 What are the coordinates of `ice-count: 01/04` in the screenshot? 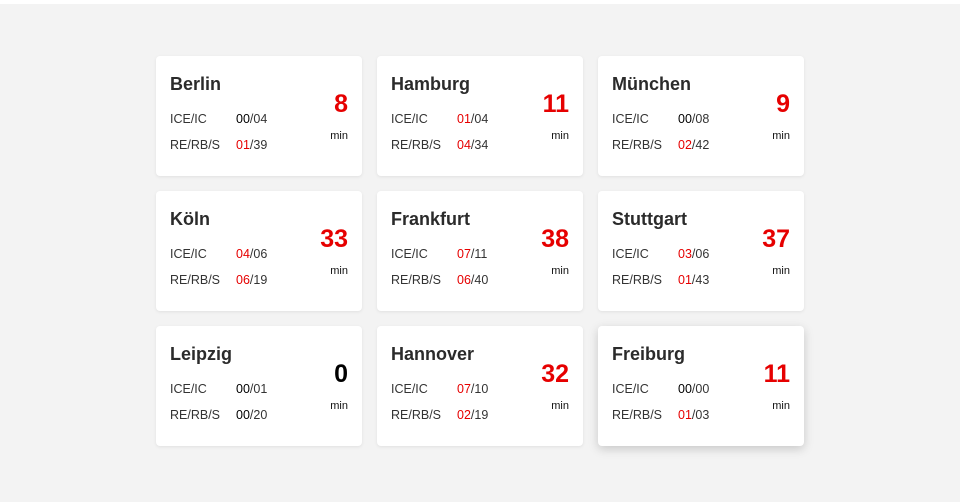 It's located at (472, 119).